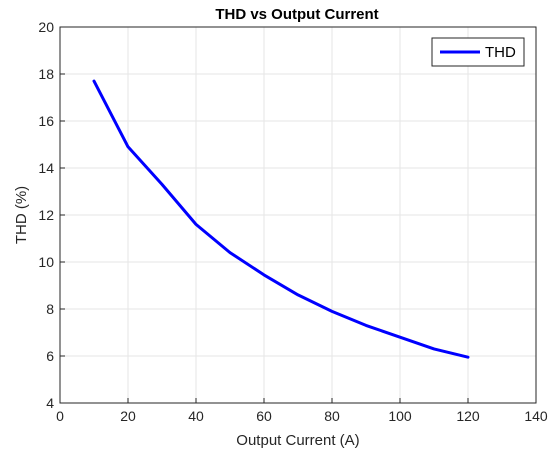 This screenshot has height=453, width=560. Describe the element at coordinates (46, 262) in the screenshot. I see `y-tick-label: 10` at that location.